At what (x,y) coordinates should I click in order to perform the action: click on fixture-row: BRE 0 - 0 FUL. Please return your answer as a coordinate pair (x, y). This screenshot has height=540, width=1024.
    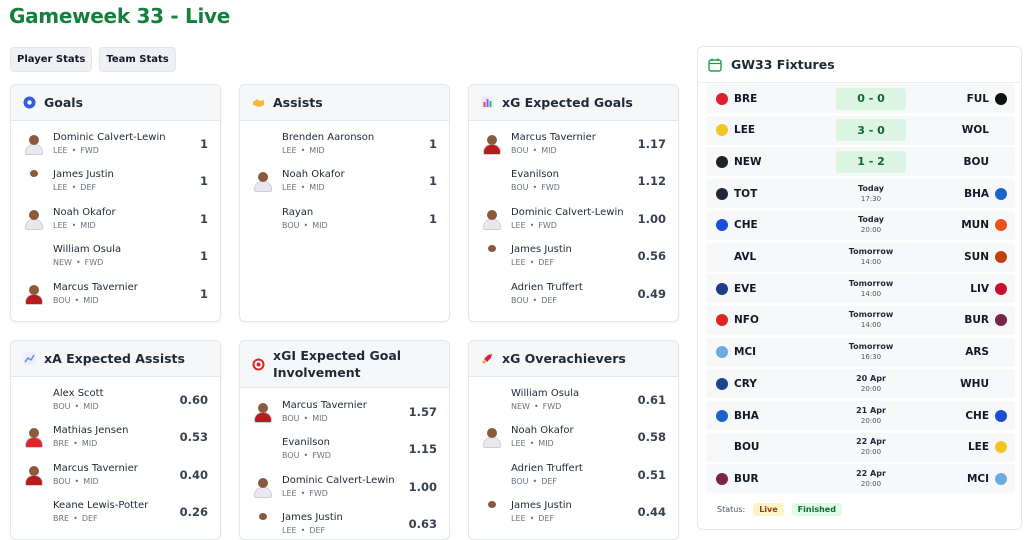
    Looking at the image, I should click on (860, 98).